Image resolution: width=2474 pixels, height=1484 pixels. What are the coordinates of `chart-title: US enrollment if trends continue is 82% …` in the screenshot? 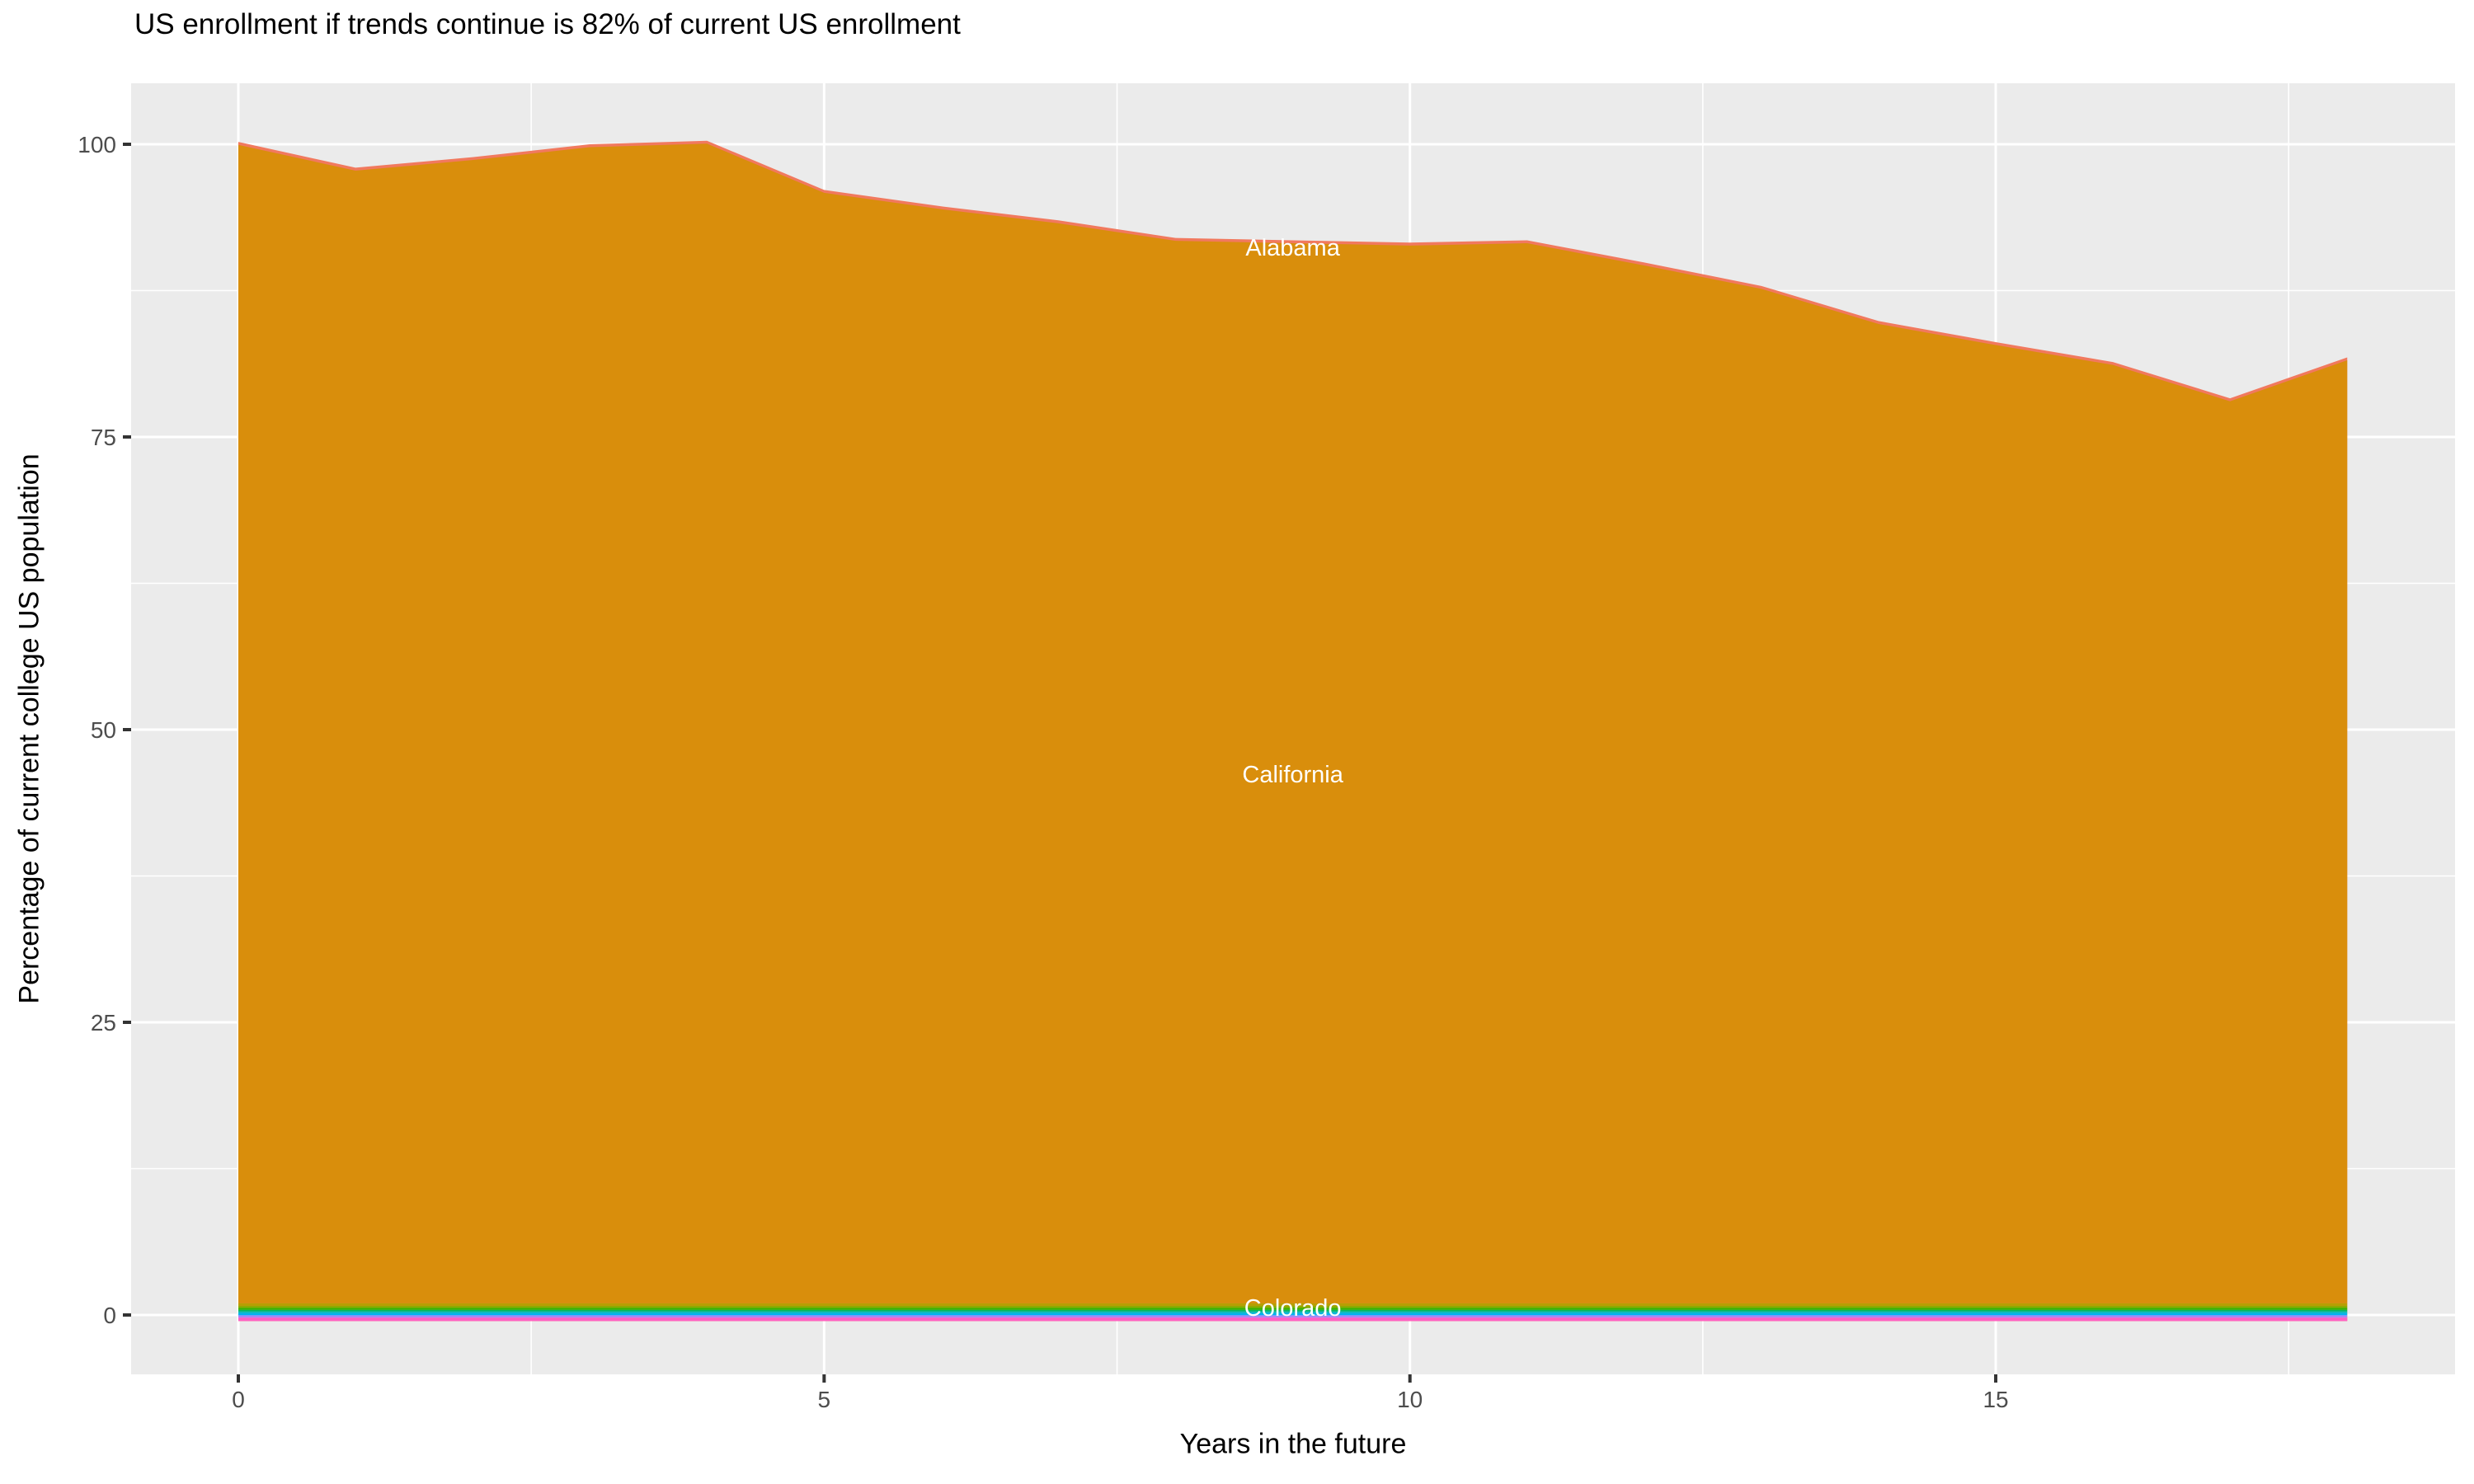 It's located at (547, 24).